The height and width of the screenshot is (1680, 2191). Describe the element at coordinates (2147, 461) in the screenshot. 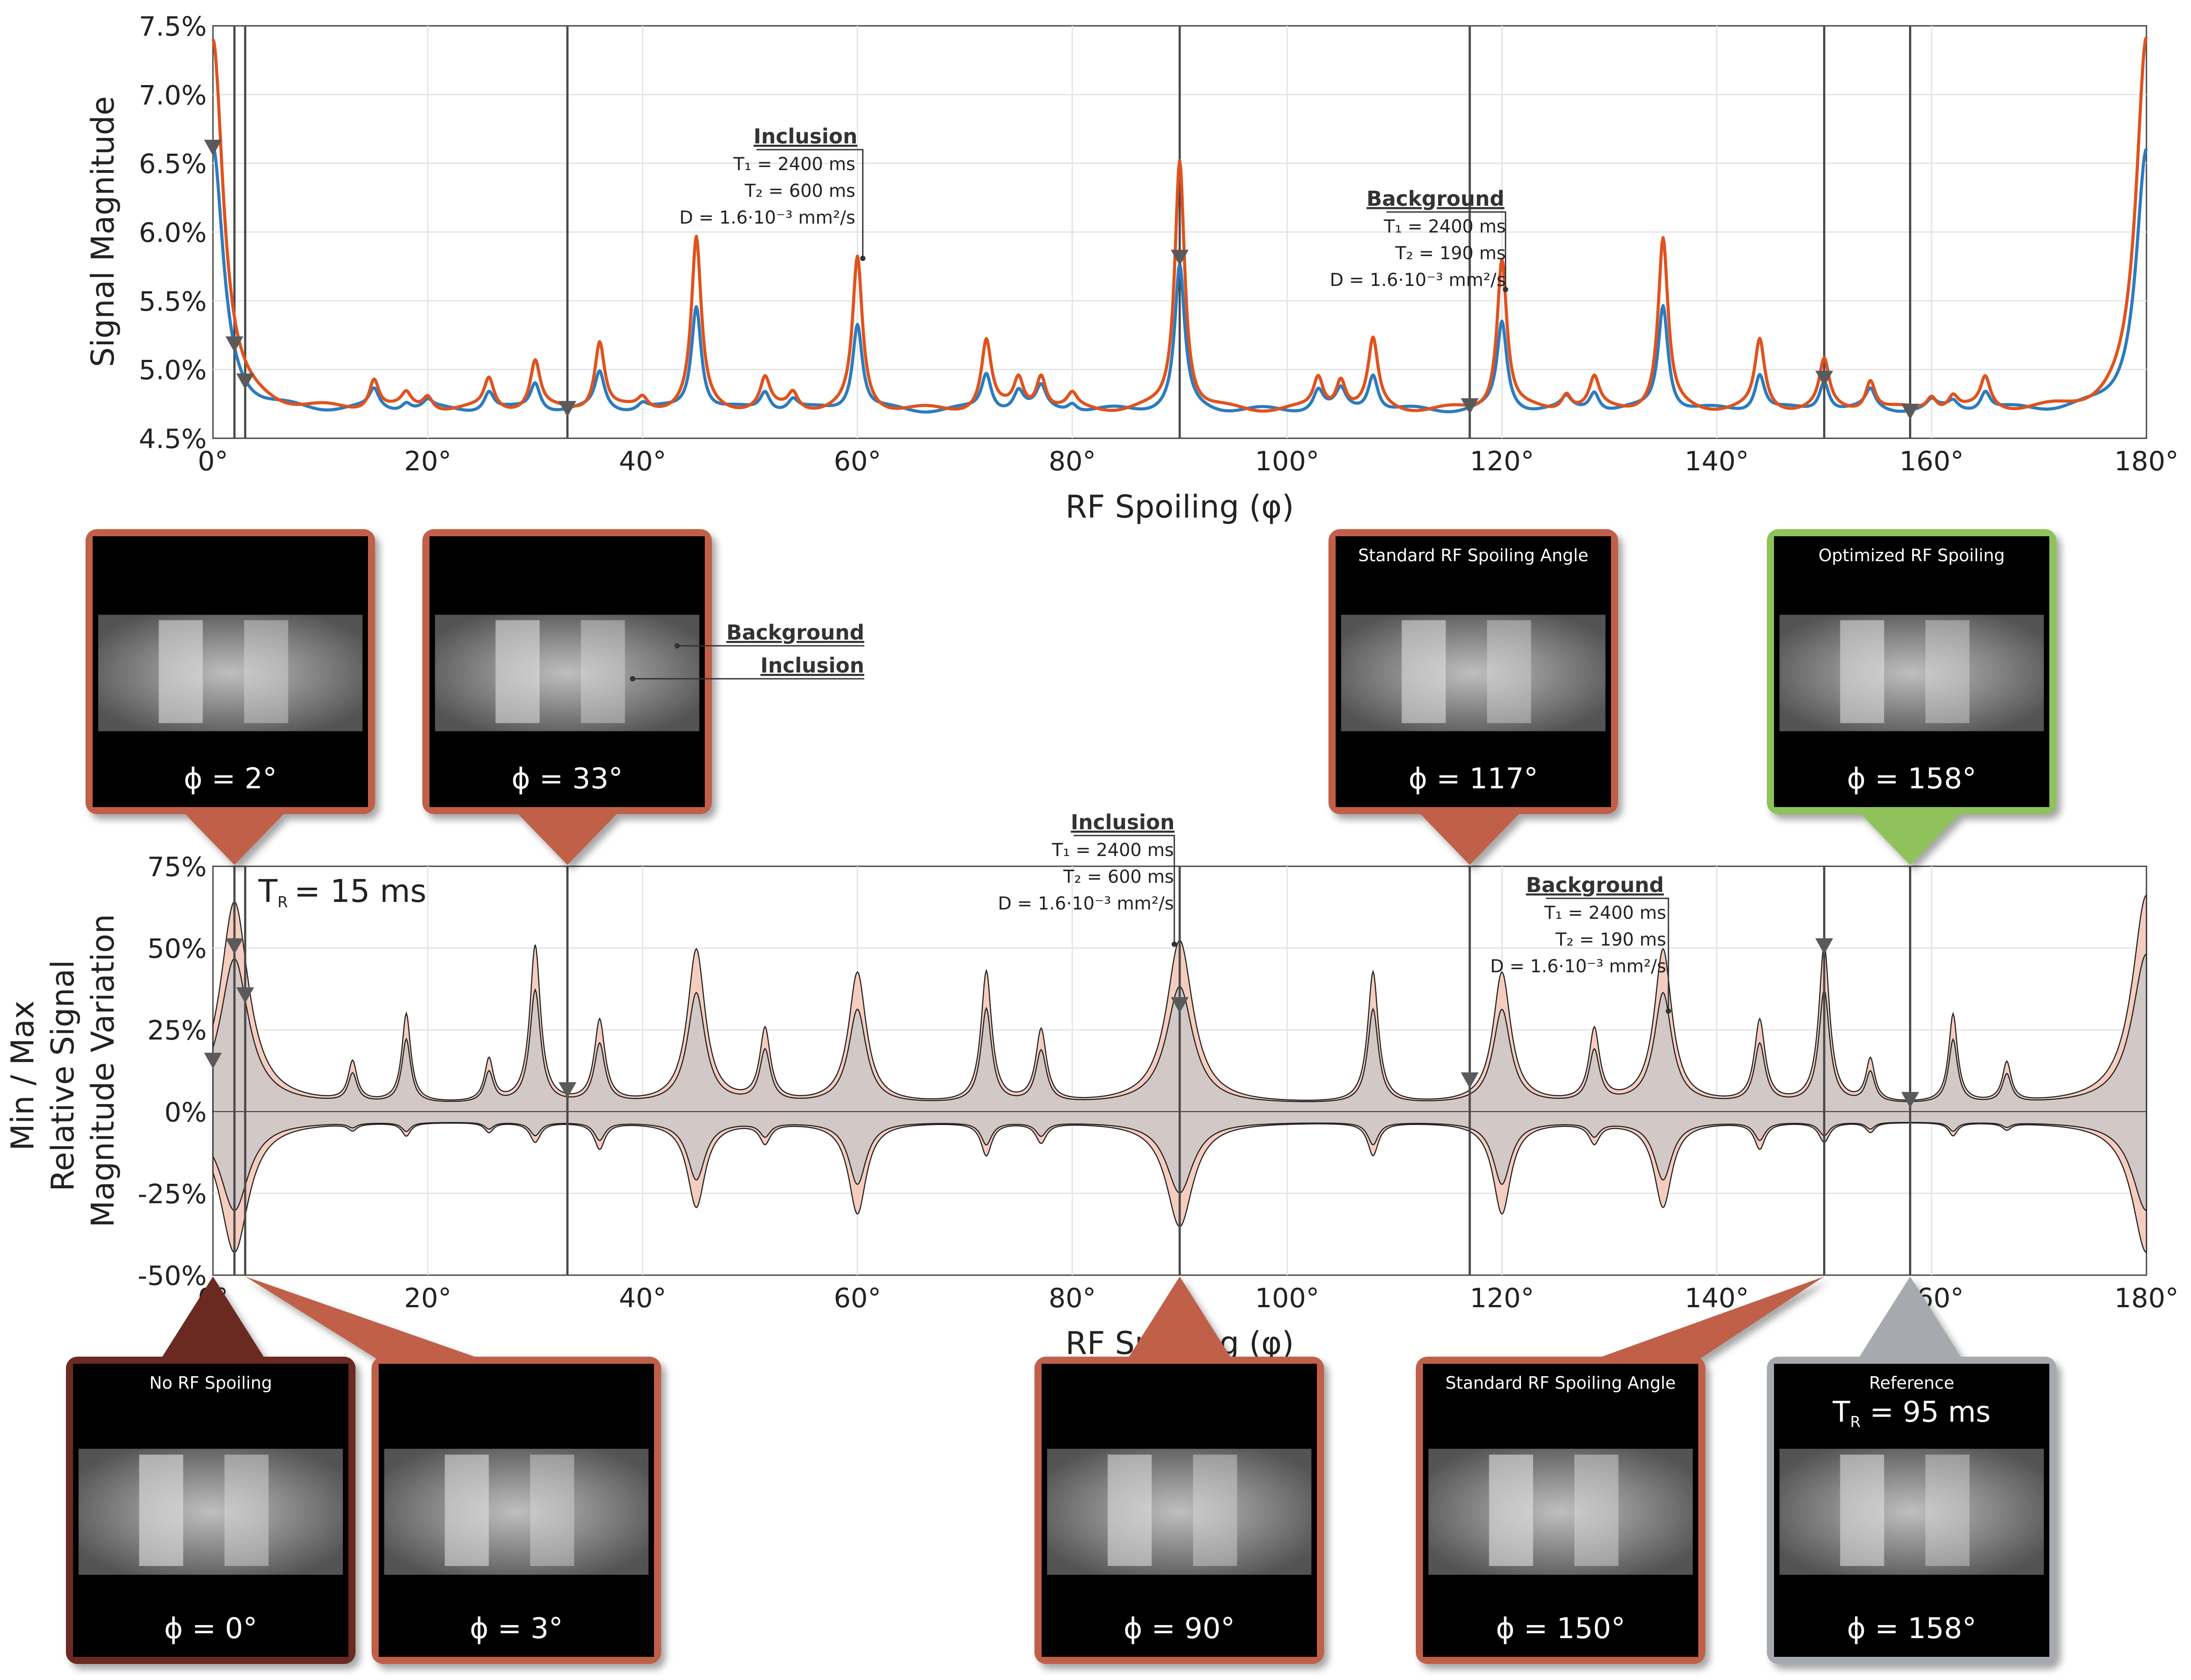

I see `chart1-x-tick-label: 180°` at that location.